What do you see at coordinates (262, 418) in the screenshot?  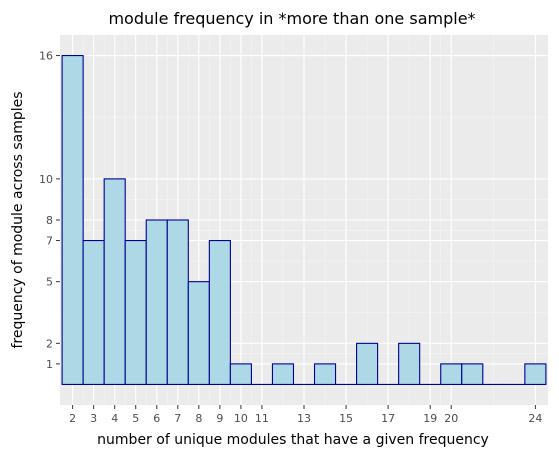 I see `x-tick-label: 11` at bounding box center [262, 418].